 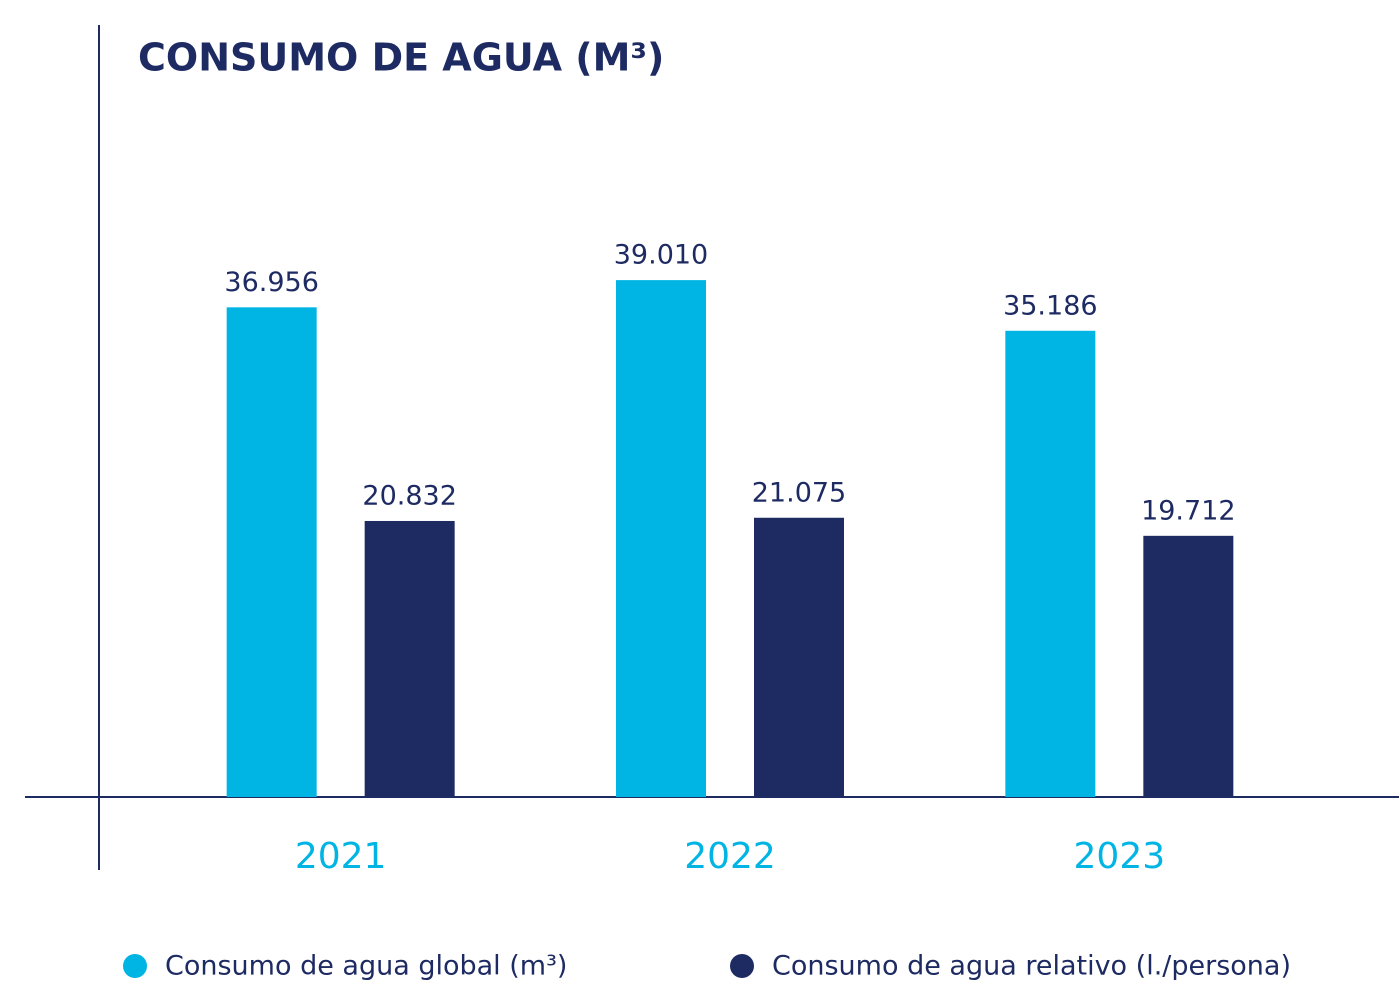 What do you see at coordinates (341, 856) in the screenshot?
I see `x-tick-label: 2021` at bounding box center [341, 856].